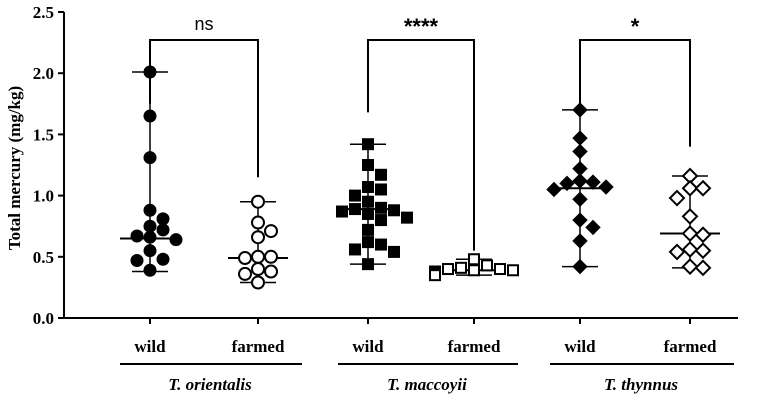 This screenshot has width=768, height=400. I want to click on y-tick-label: 0.0, so click(43, 318).